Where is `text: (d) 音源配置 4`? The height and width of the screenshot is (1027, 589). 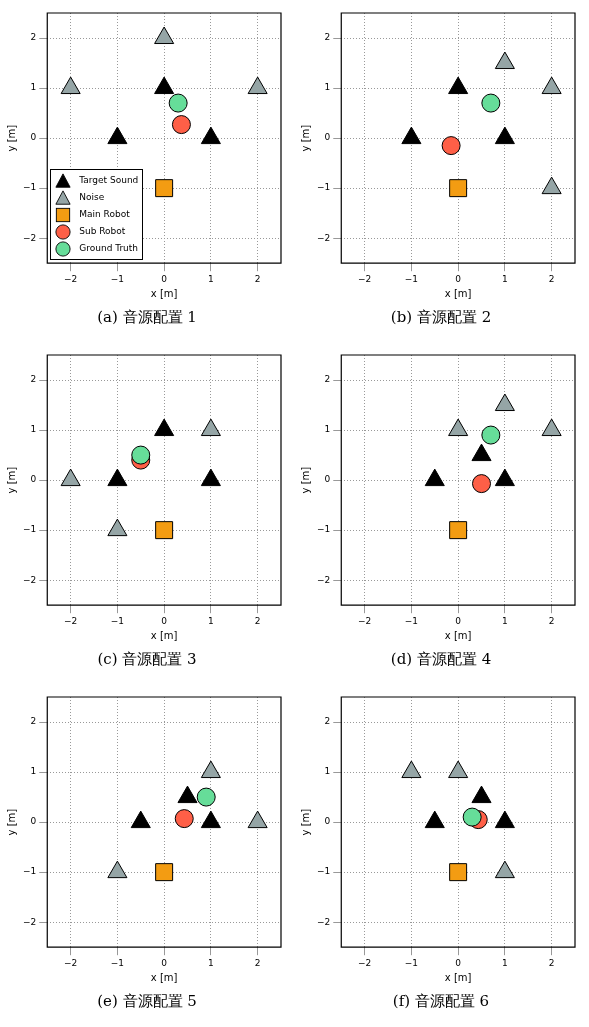 text: (d) 音源配置 4 is located at coordinates (441, 659).